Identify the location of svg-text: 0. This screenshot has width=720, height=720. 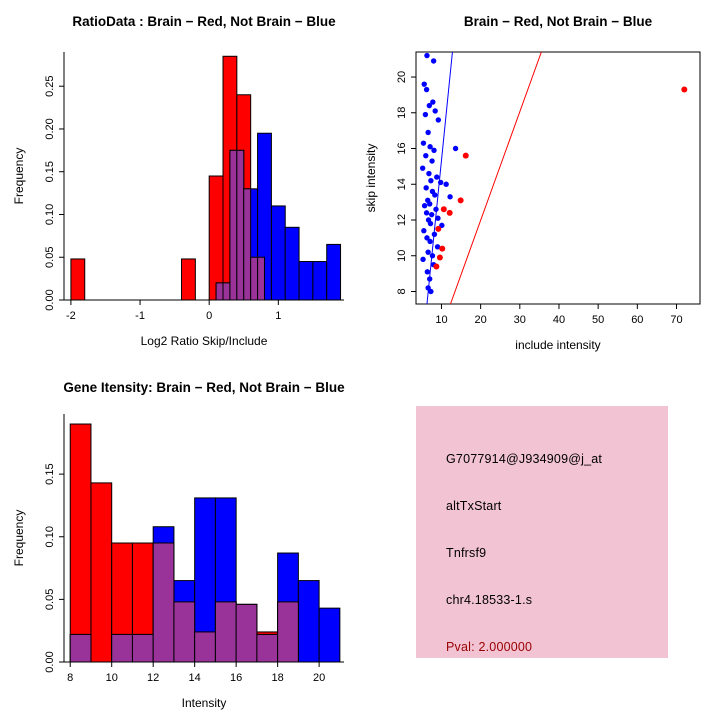
(209, 316).